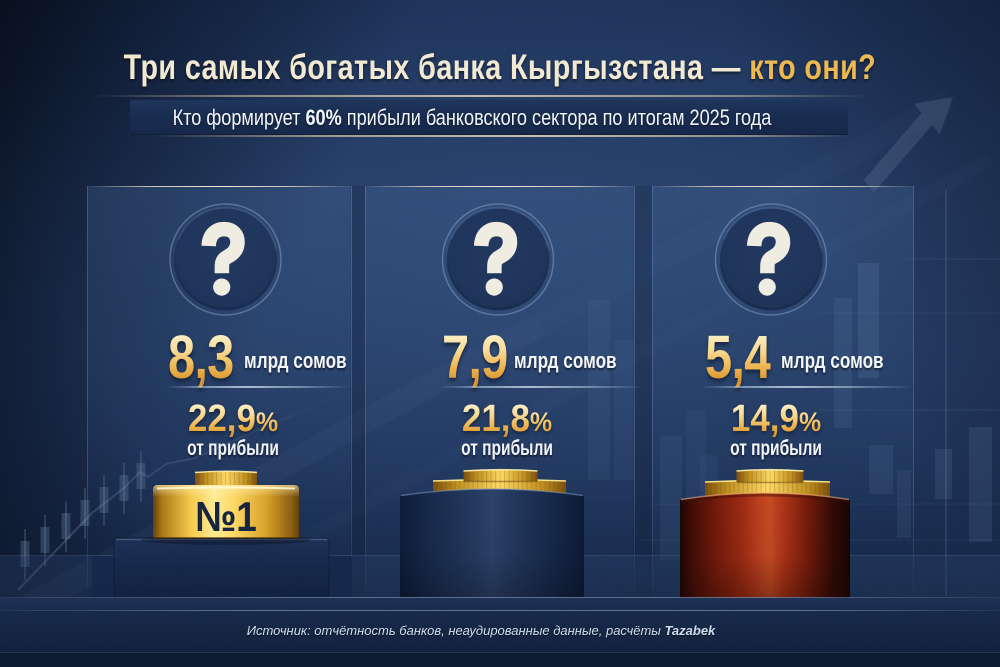 Image resolution: width=1000 pixels, height=667 pixels. Describe the element at coordinates (226, 517) in the screenshot. I see `svg-text: №1` at that location.